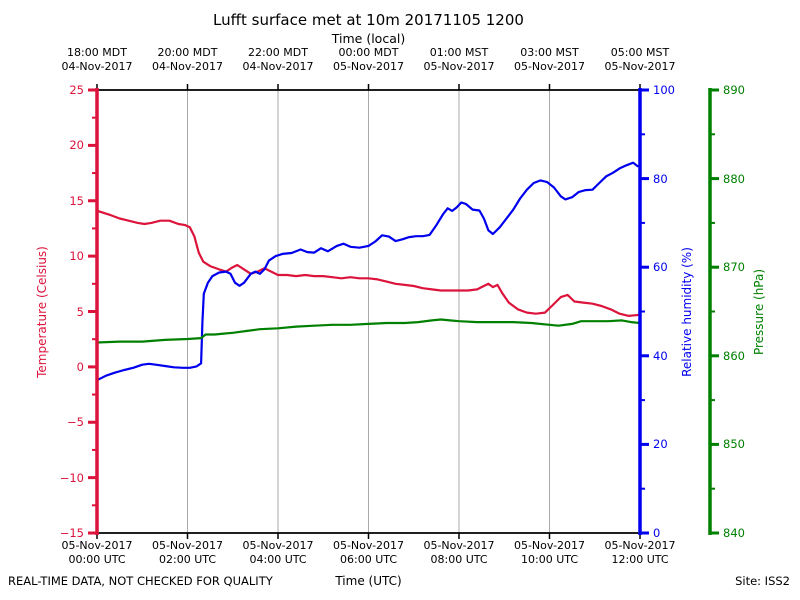 The width and height of the screenshot is (800, 600). Describe the element at coordinates (660, 355) in the screenshot. I see `y-tick-label: 40` at that location.